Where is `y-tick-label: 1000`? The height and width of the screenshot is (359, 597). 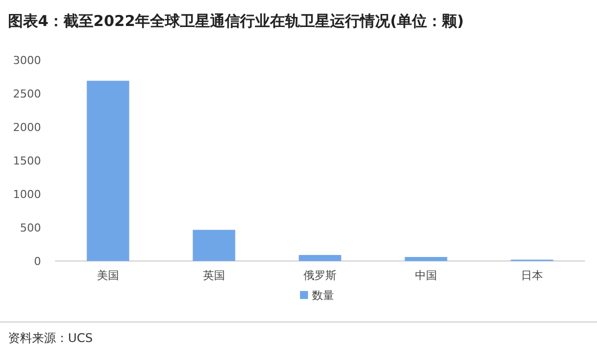 y-tick-label: 1000 is located at coordinates (27, 194).